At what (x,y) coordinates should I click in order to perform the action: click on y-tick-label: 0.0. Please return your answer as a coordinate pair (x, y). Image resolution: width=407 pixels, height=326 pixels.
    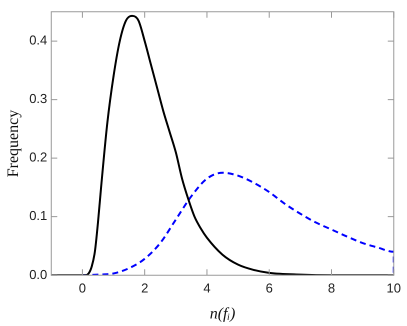
    Looking at the image, I should click on (38, 274).